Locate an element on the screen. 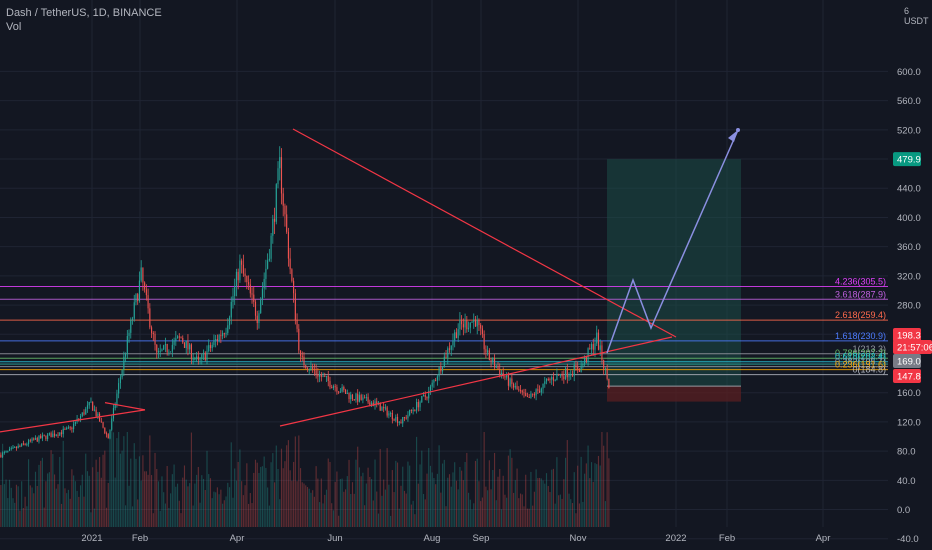 The height and width of the screenshot is (550, 932). x-tick-label: Feb is located at coordinates (140, 538).